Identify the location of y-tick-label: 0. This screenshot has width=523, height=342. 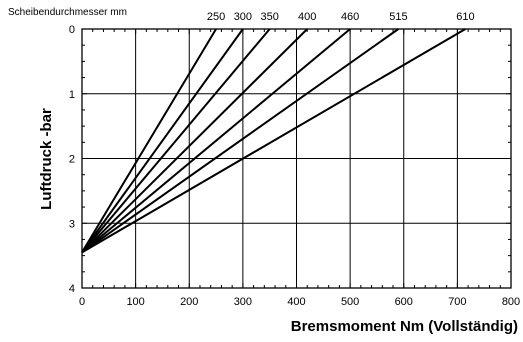
(72, 30).